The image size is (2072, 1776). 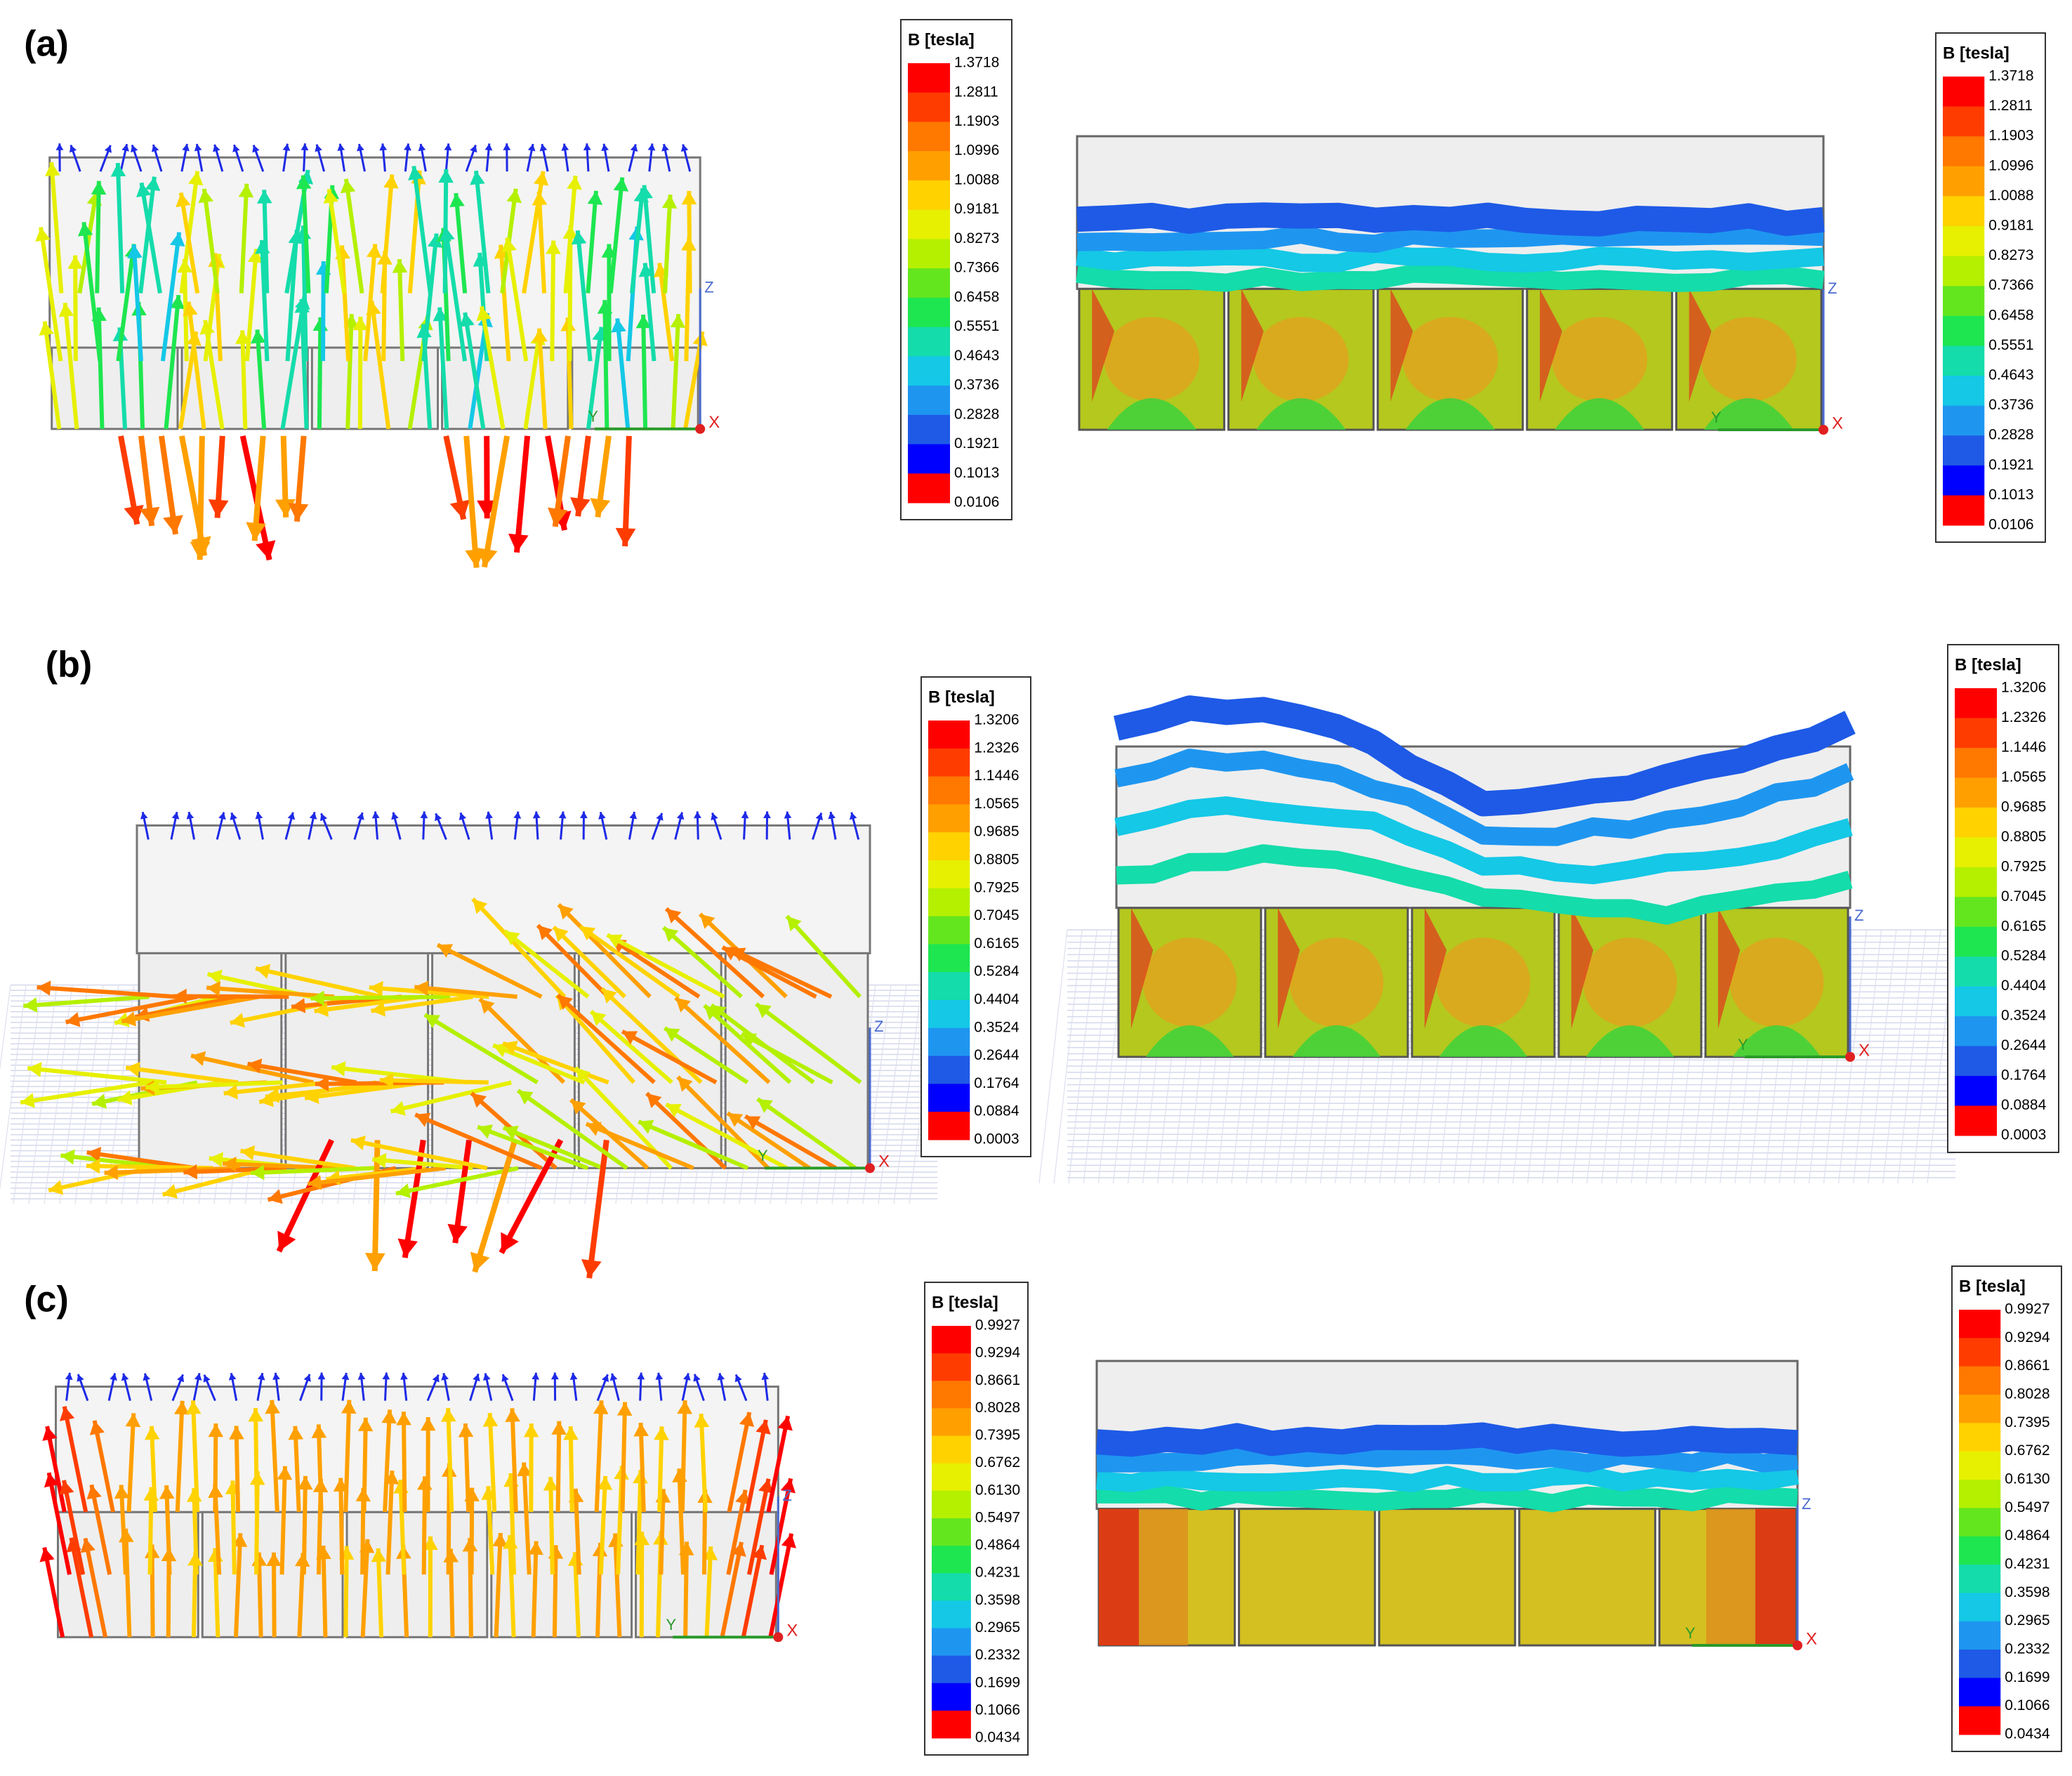 I want to click on axis-label: Y, so click(x=593, y=417).